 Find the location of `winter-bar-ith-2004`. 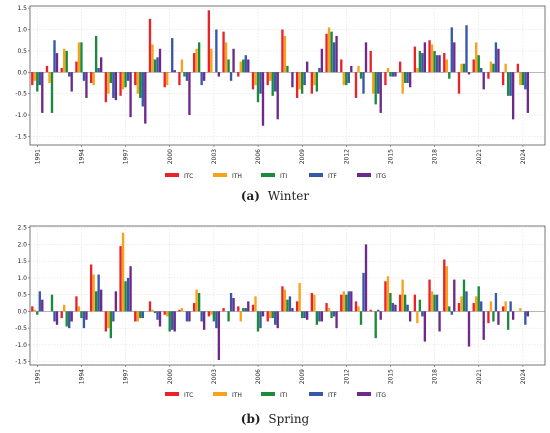

winter-bar-ith-2004 is located at coordinates (226, 57).